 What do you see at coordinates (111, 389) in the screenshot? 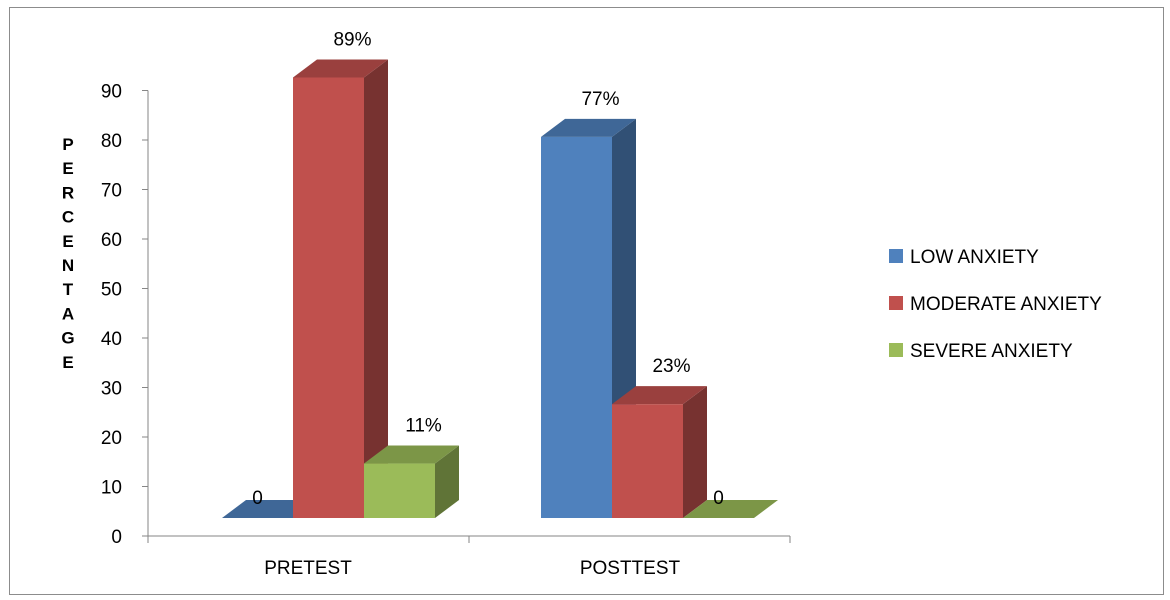
I see `y-tick-label: 30` at bounding box center [111, 389].